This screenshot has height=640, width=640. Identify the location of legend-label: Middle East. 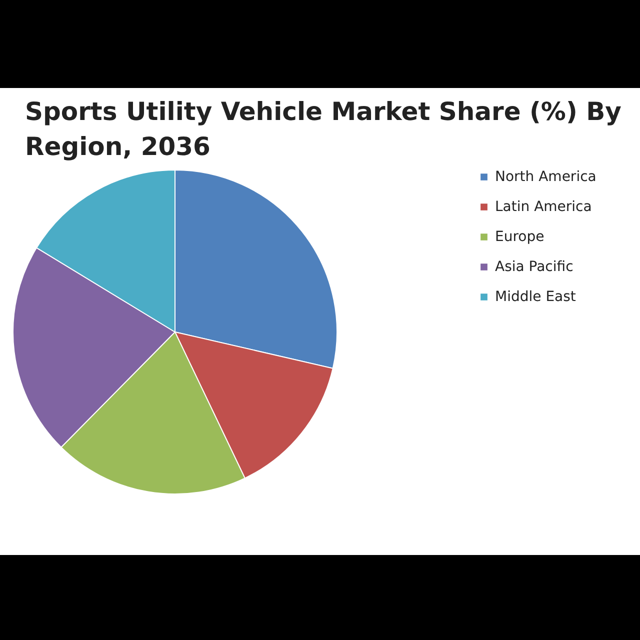
(535, 297).